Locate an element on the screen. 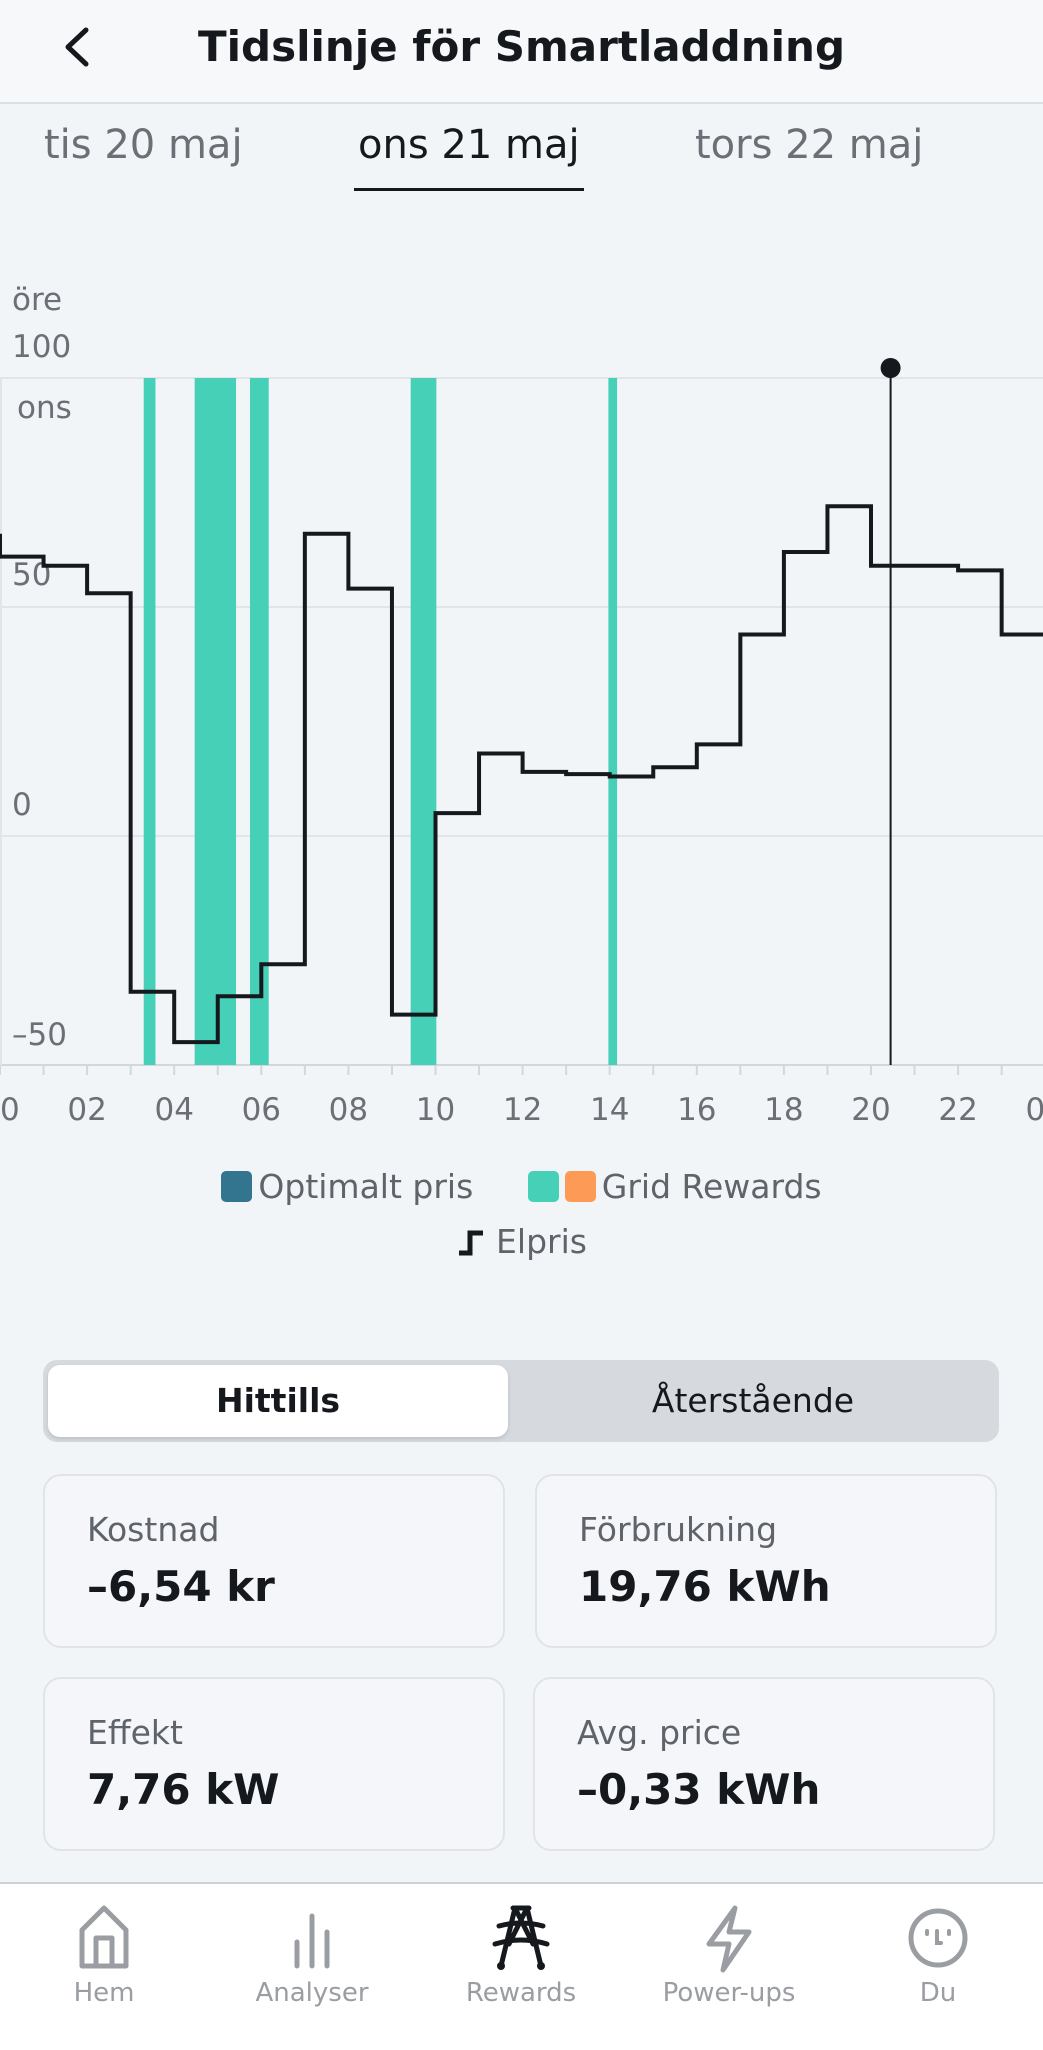 The width and height of the screenshot is (1043, 2050). nav-label: Analyser is located at coordinates (312, 1993).